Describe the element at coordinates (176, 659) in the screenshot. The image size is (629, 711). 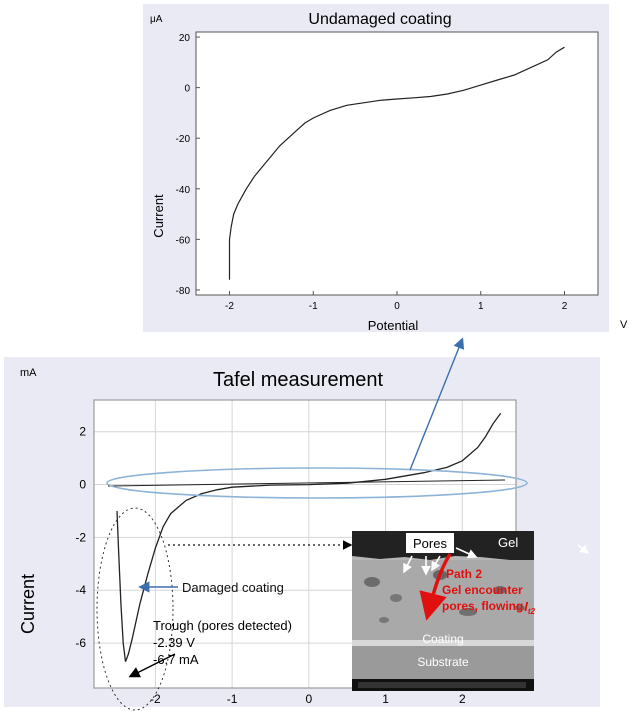
I see `trough-label-line3: -6.7 mA` at that location.